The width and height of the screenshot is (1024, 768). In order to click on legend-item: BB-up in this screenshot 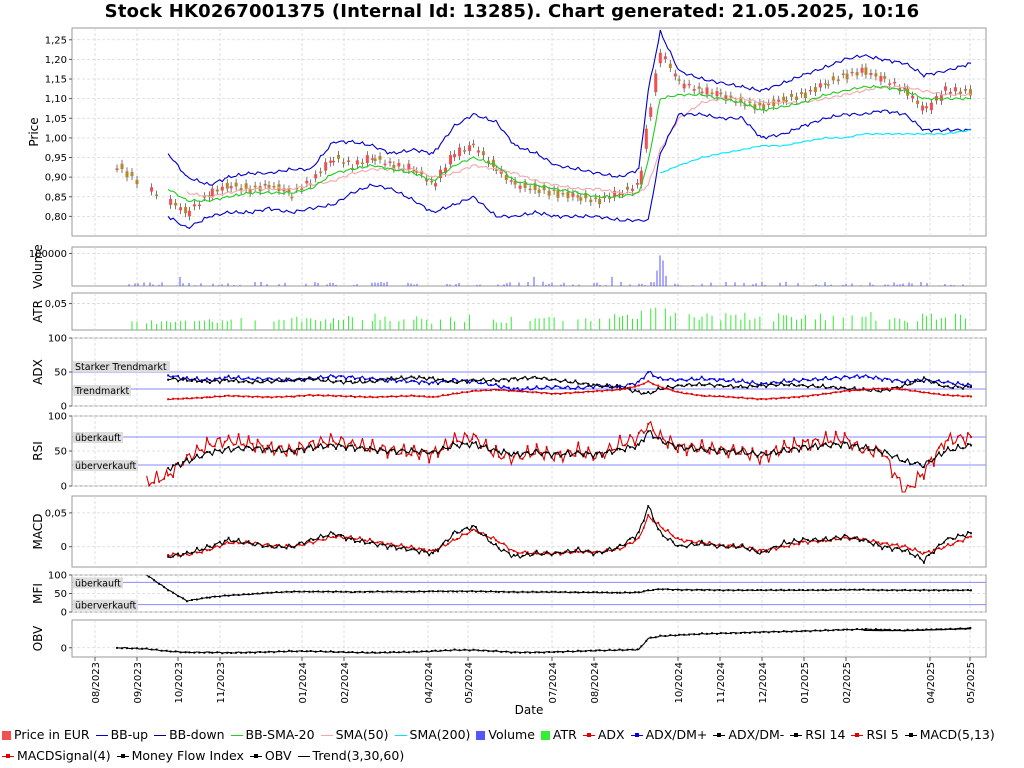, I will do `click(122, 734)`.